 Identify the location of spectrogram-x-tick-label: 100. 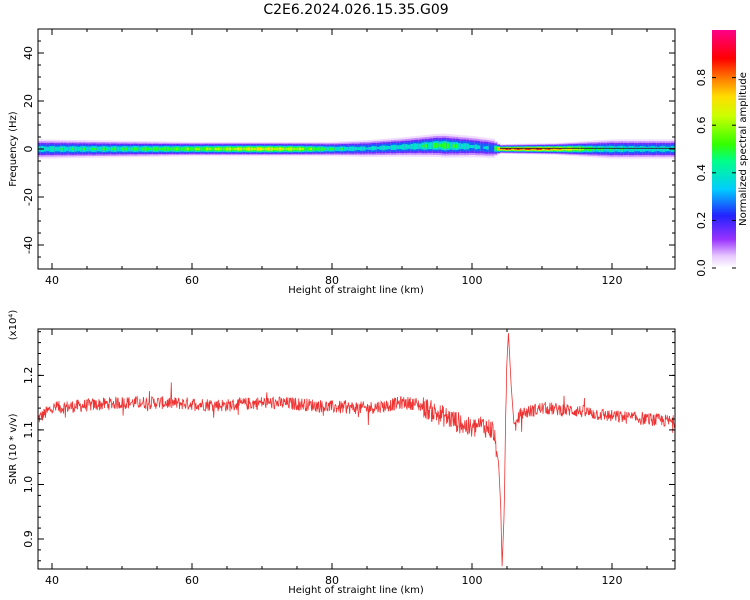
(472, 280).